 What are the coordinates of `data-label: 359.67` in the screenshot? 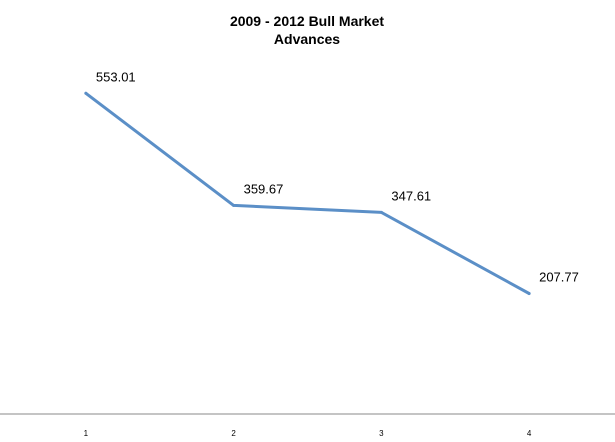 It's located at (264, 188).